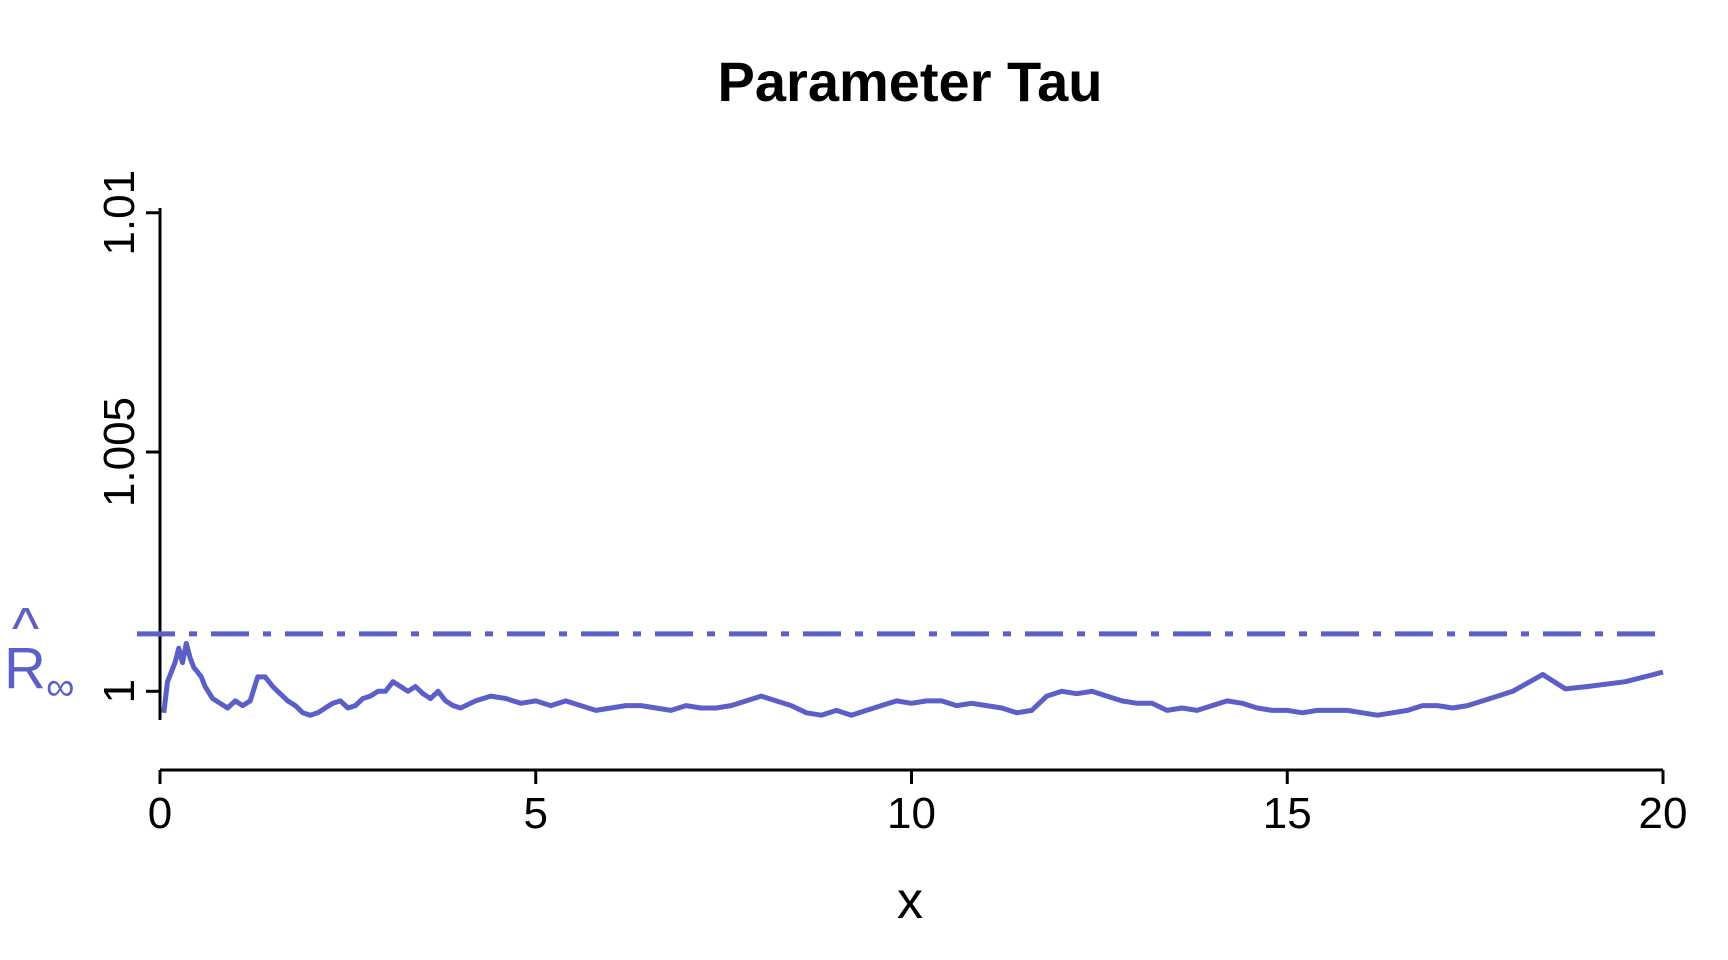 The image size is (1728, 960). What do you see at coordinates (910, 81) in the screenshot?
I see `chart-title: Parameter Tau` at bounding box center [910, 81].